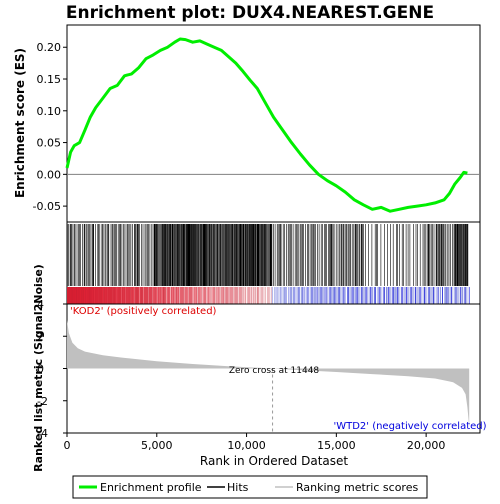  I want to click on chart-title: Enrichment plot: DUX4.NEAREST.GENE, so click(250, 13).